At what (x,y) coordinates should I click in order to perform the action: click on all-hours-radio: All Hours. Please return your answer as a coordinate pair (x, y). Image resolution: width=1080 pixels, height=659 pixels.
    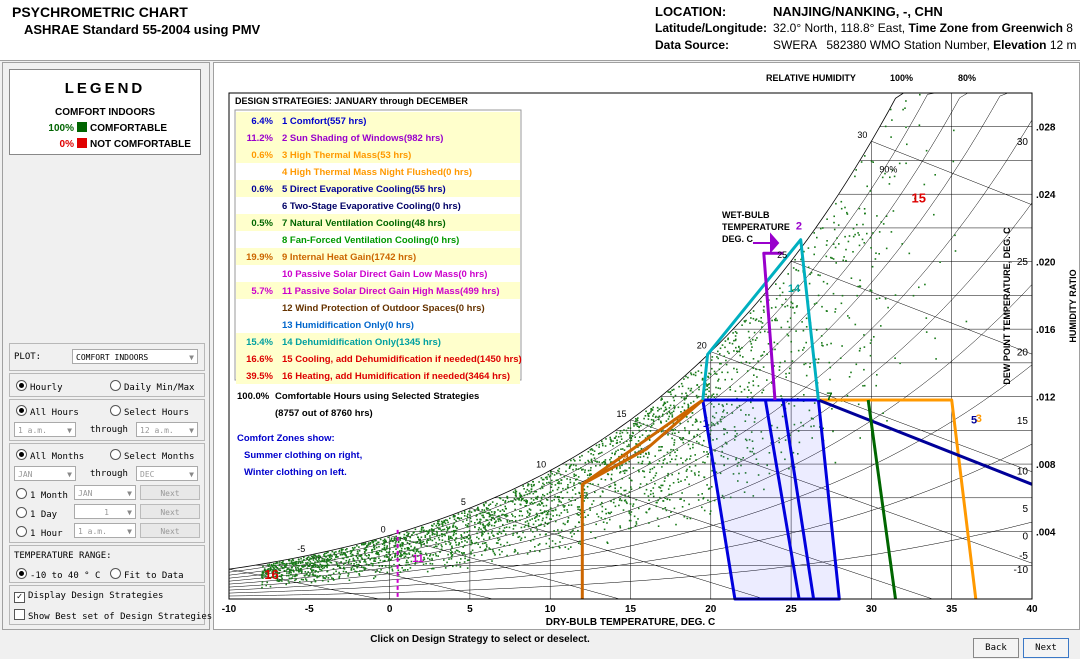
    Looking at the image, I should click on (47, 411).